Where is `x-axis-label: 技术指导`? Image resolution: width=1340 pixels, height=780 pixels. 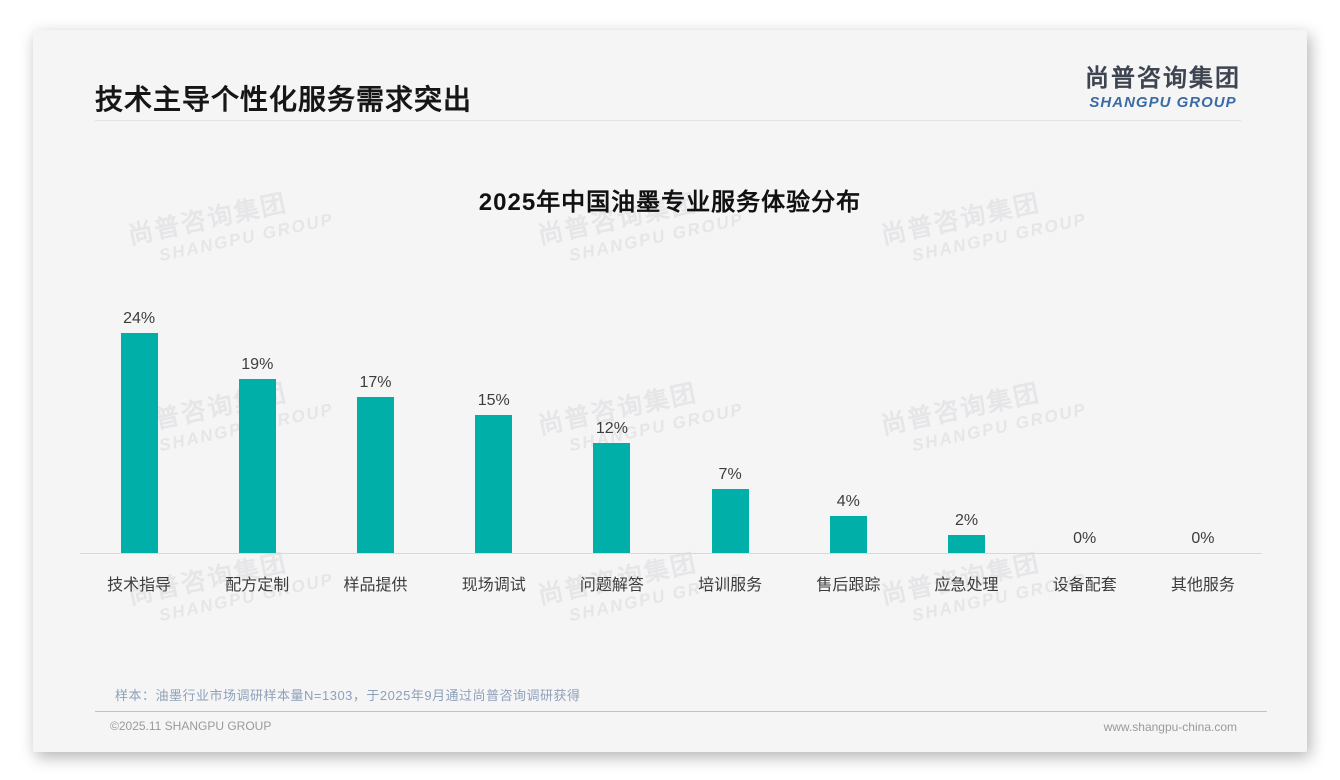 x-axis-label: 技术指导 is located at coordinates (139, 585).